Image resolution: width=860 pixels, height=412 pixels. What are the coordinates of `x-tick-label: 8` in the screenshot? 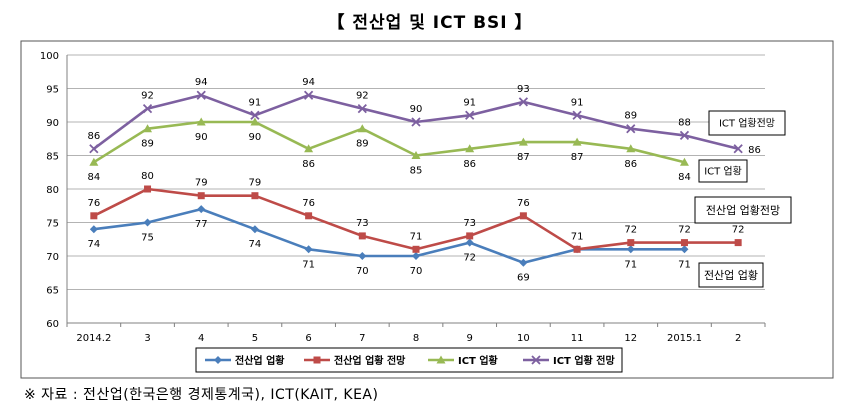 It's located at (416, 338).